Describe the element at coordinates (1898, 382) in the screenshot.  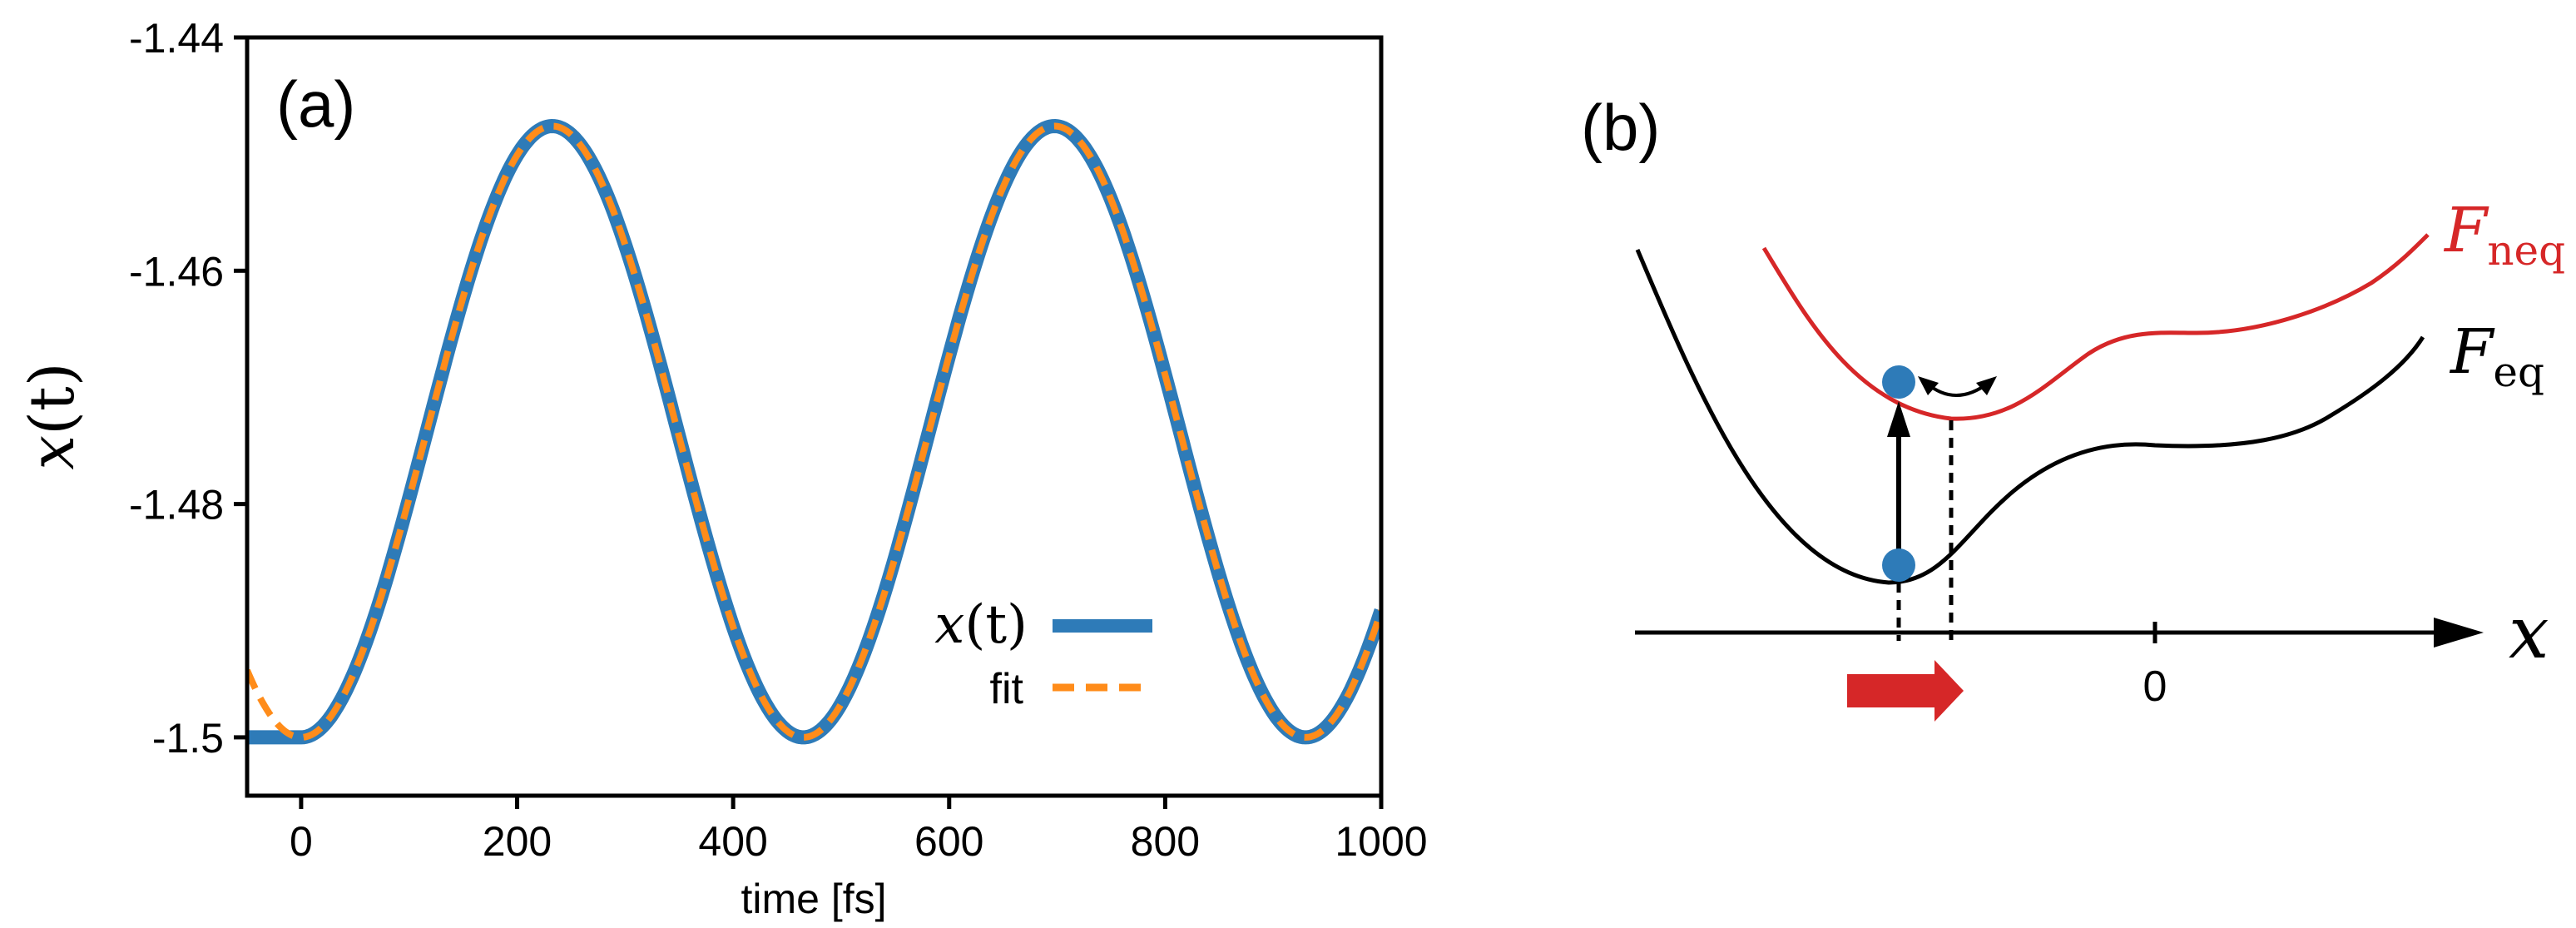
I see `particle-upper` at that location.